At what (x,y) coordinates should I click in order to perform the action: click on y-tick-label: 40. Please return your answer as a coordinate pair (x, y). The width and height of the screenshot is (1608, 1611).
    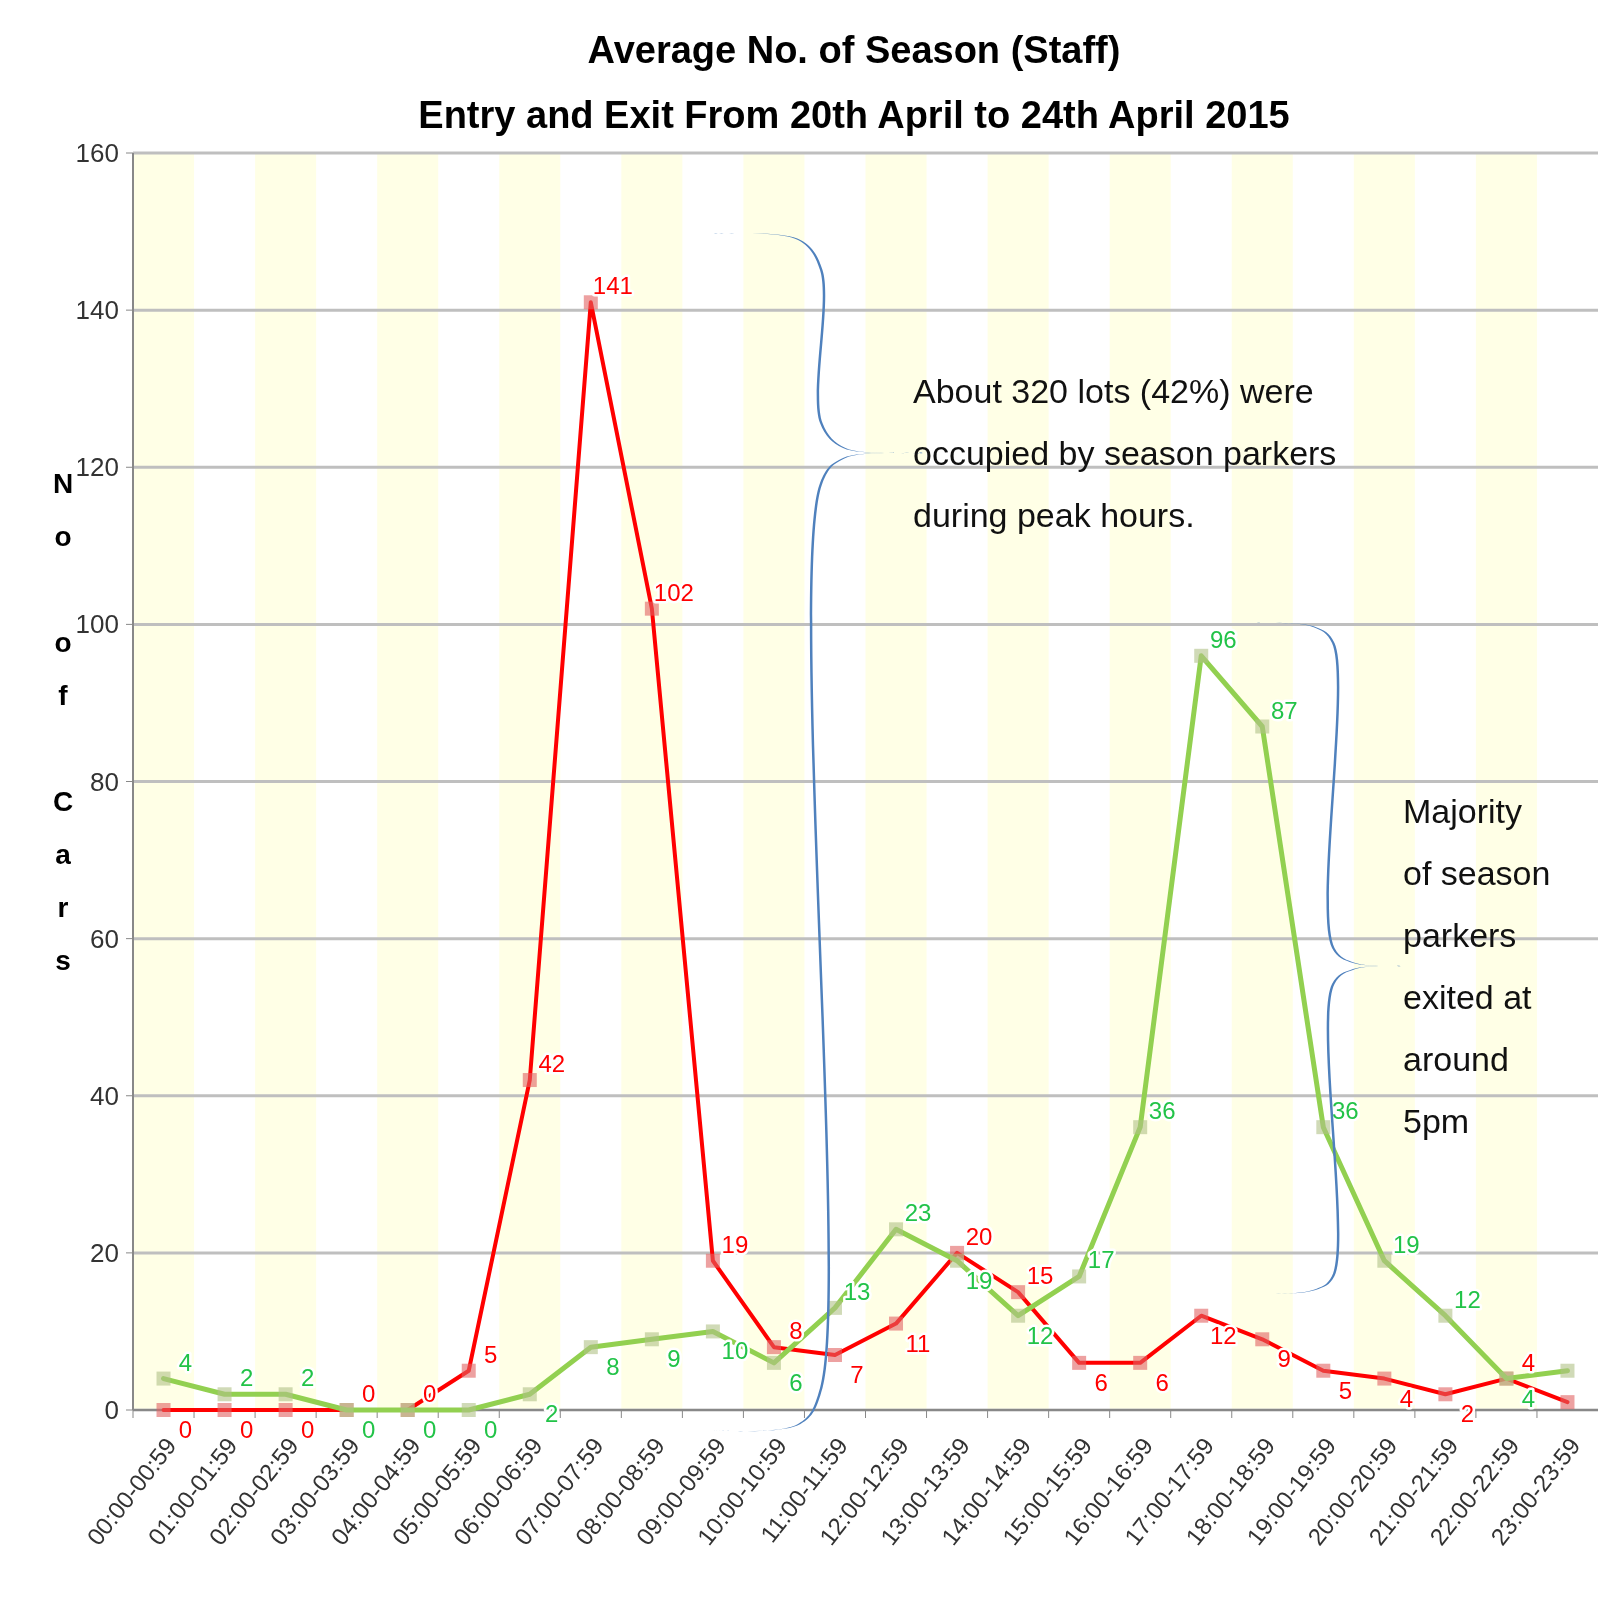
    Looking at the image, I should click on (104, 1095).